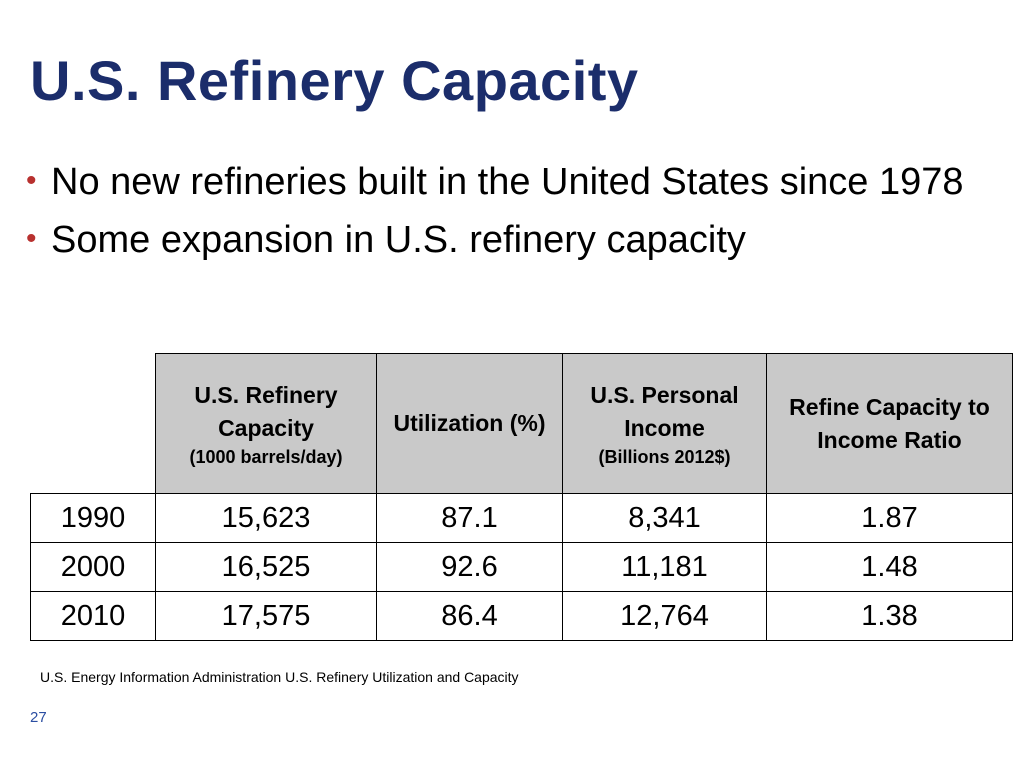 Image resolution: width=1024 pixels, height=768 pixels. What do you see at coordinates (334, 80) in the screenshot?
I see `slide-title: U.S. Refinery Capacity` at bounding box center [334, 80].